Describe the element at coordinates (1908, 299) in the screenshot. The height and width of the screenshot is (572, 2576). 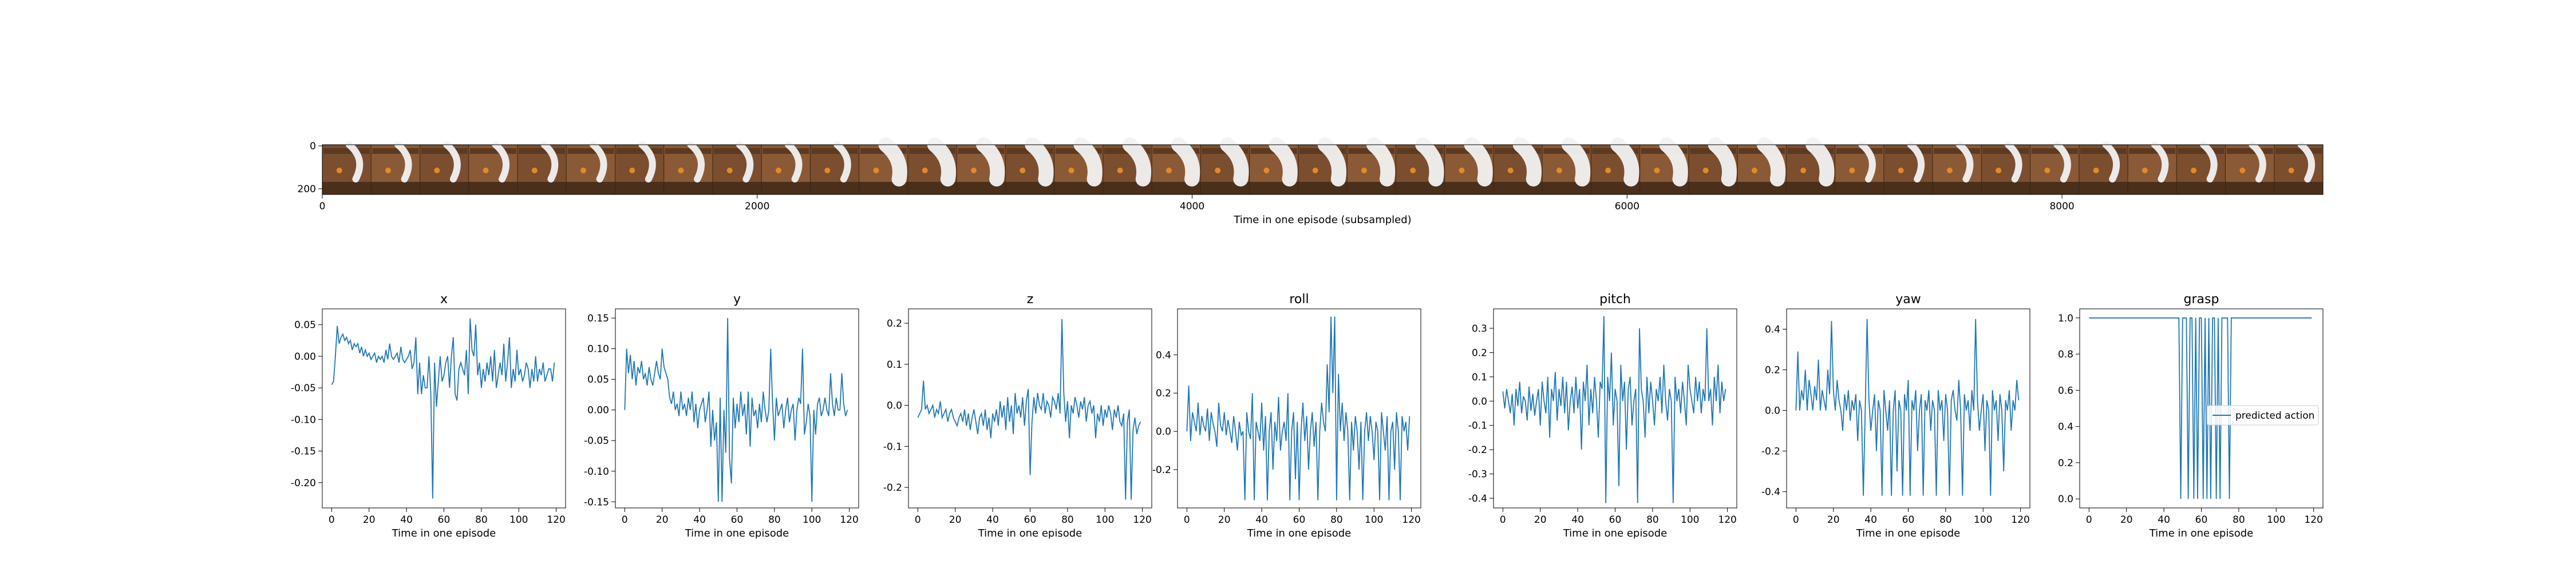
I see `chart-title: yaw` at that location.